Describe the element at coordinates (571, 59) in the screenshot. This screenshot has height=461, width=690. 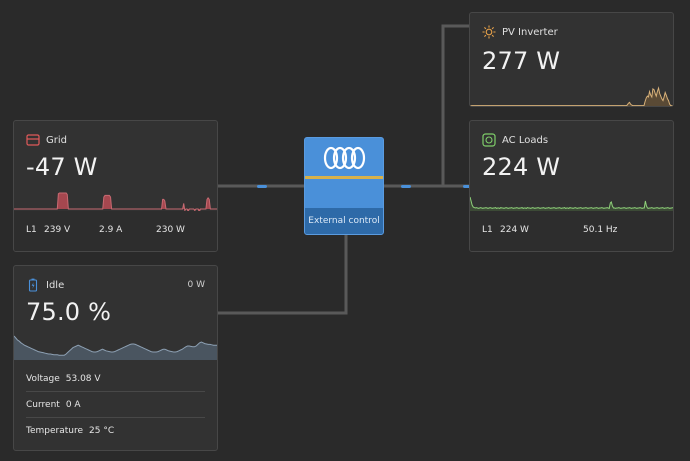
I see `pv-inverter-card: PV Inverter 277 W` at that location.